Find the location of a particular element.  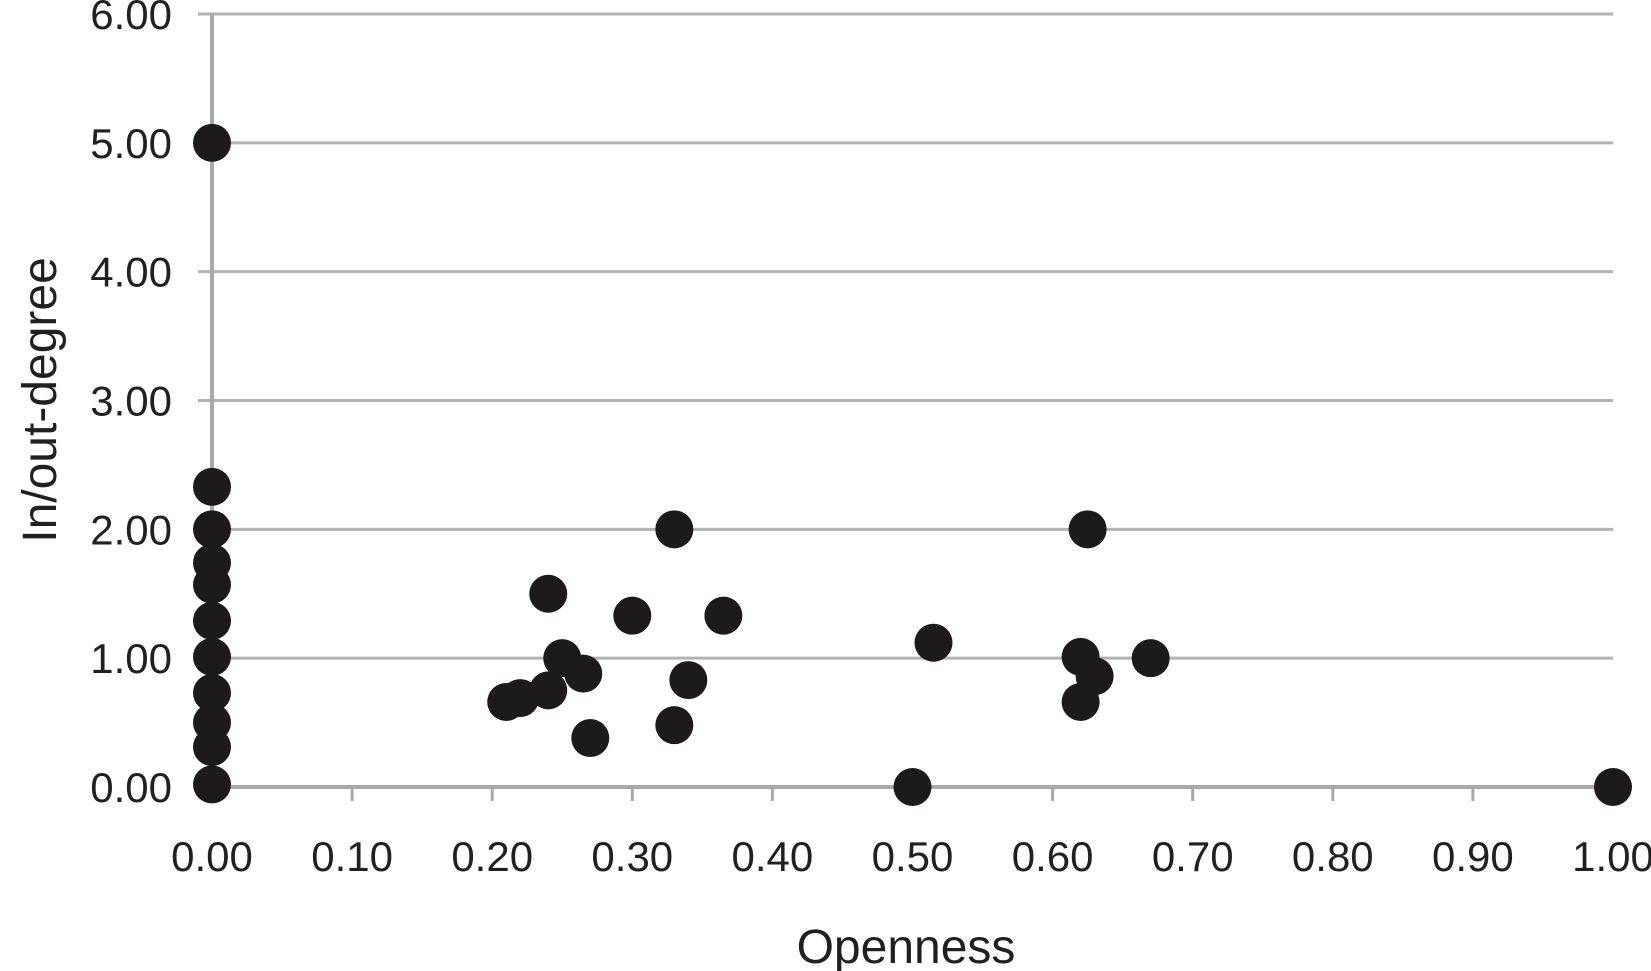

x-tick-label: 0.70 is located at coordinates (1193, 856).